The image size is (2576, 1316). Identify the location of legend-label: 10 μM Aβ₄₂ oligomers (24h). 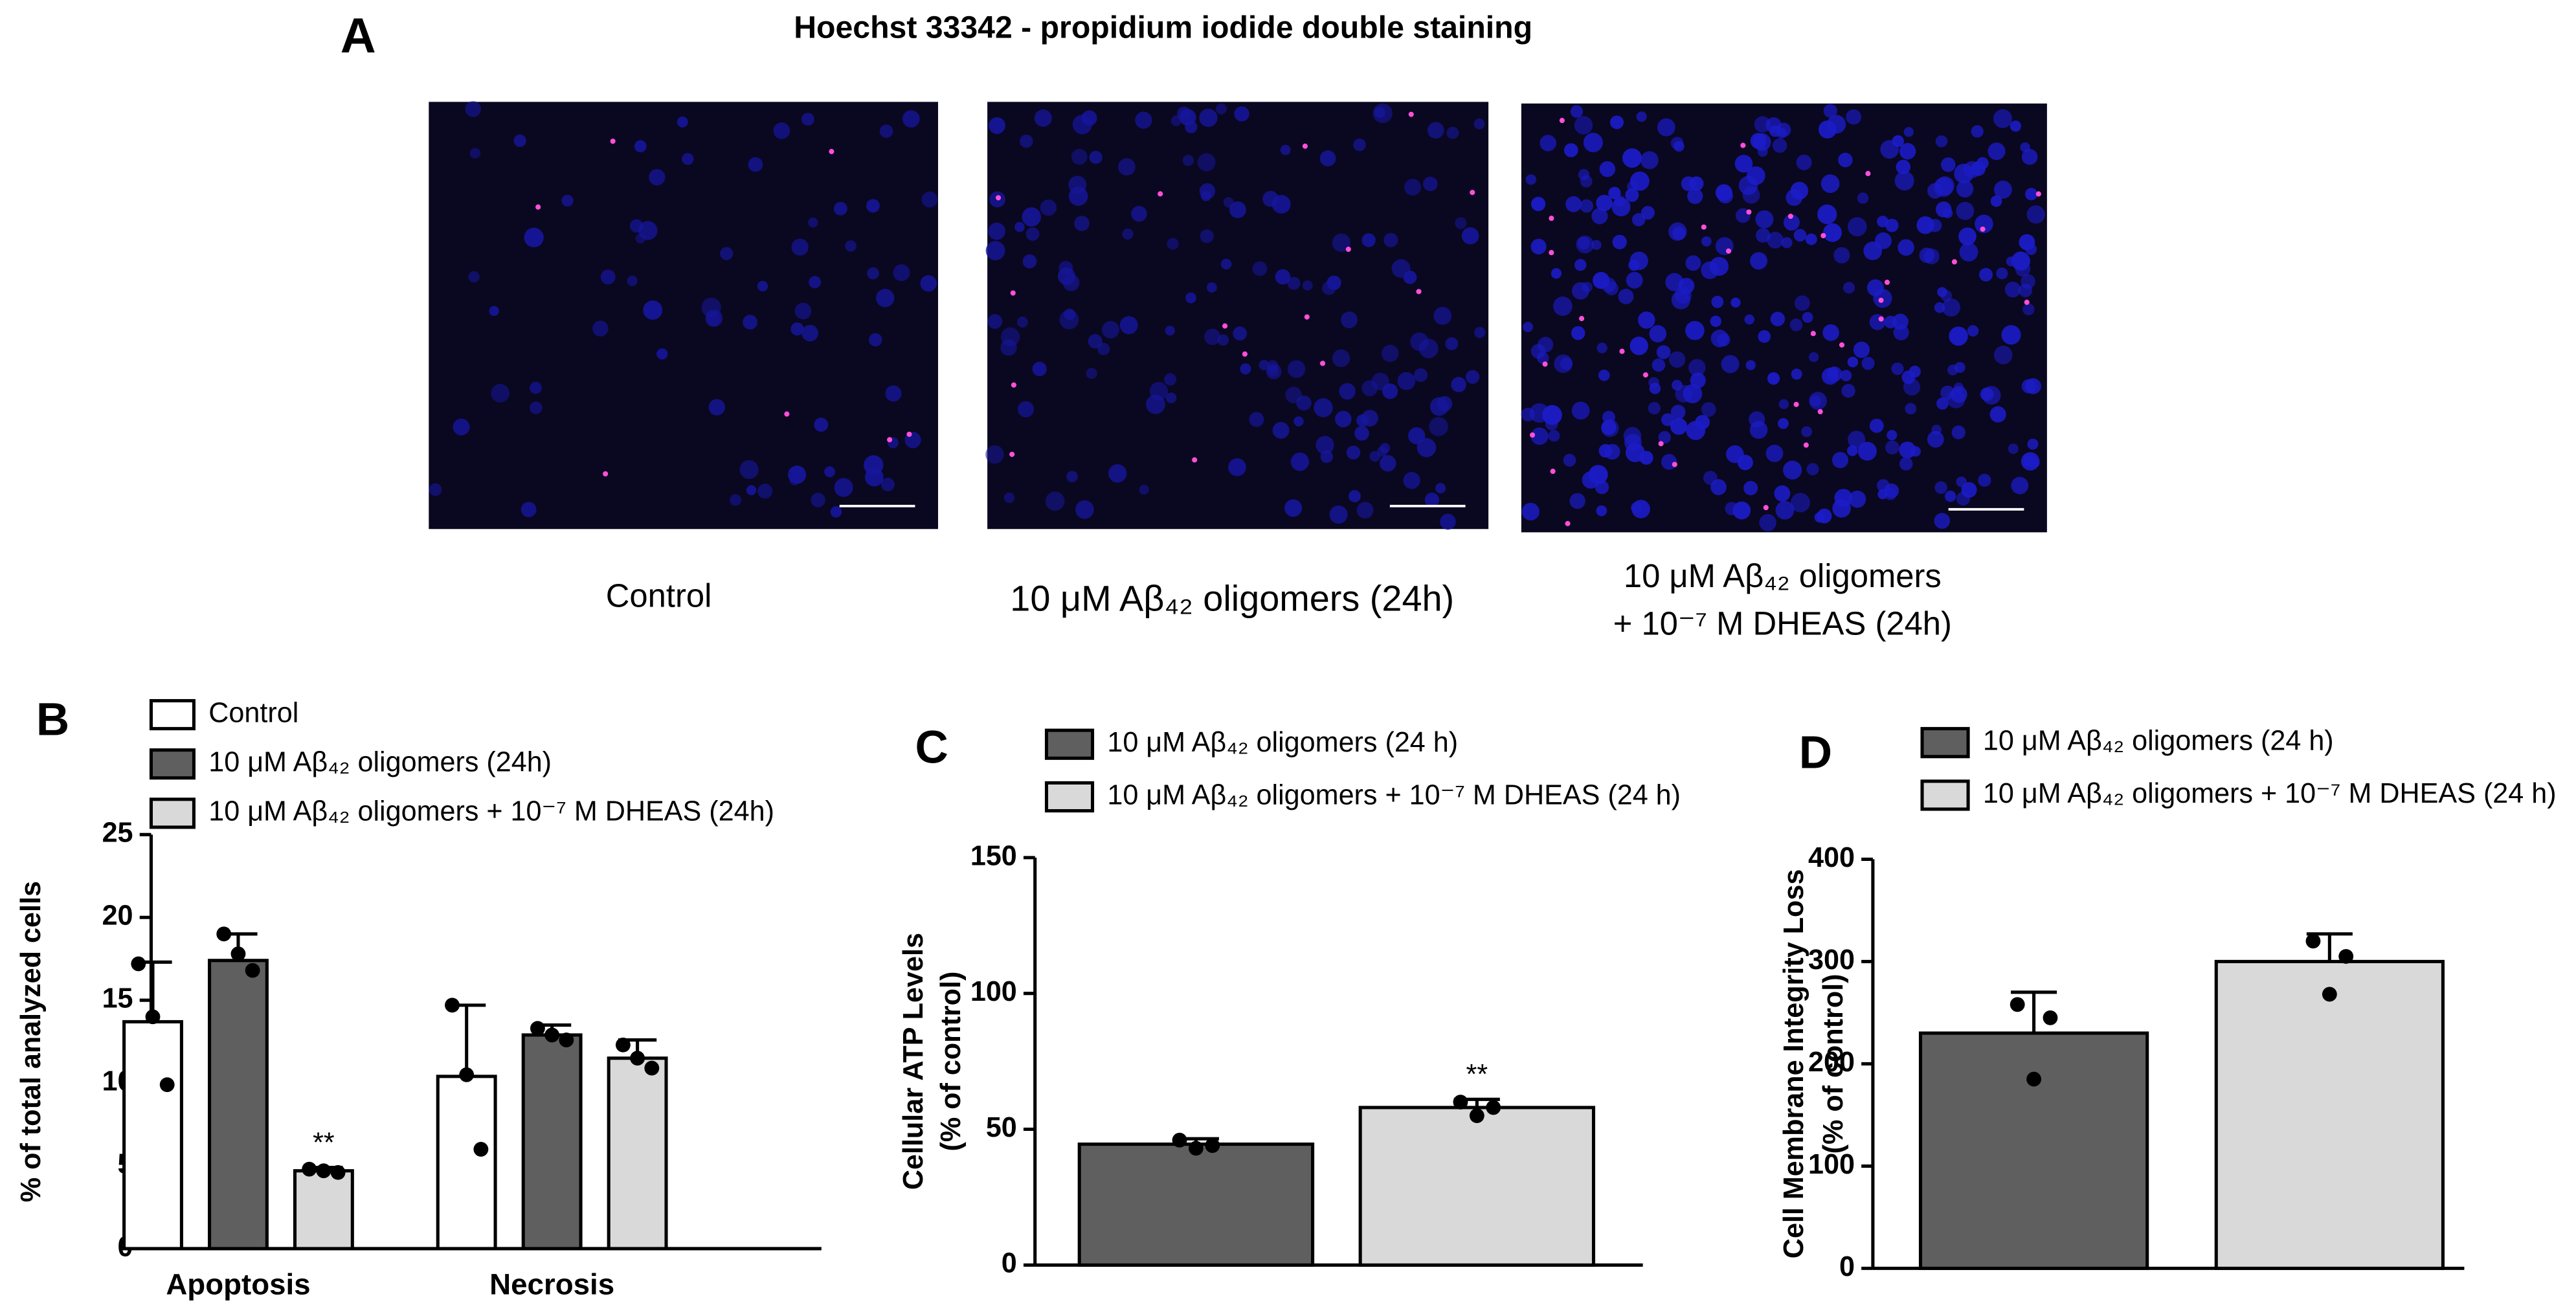
(380, 762).